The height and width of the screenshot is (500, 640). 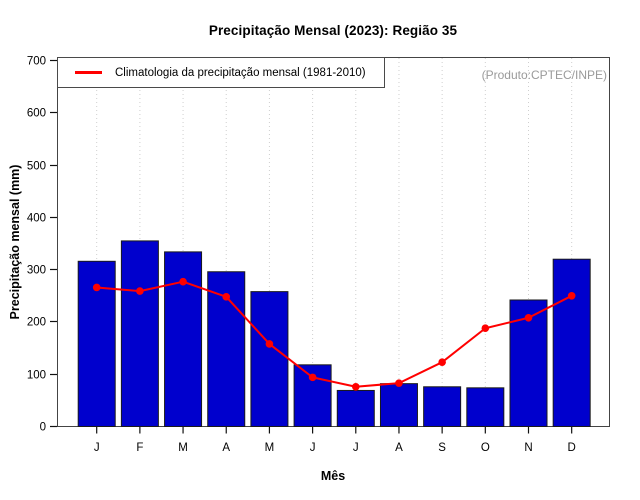 I want to click on y-tick-label: 400, so click(x=36, y=219).